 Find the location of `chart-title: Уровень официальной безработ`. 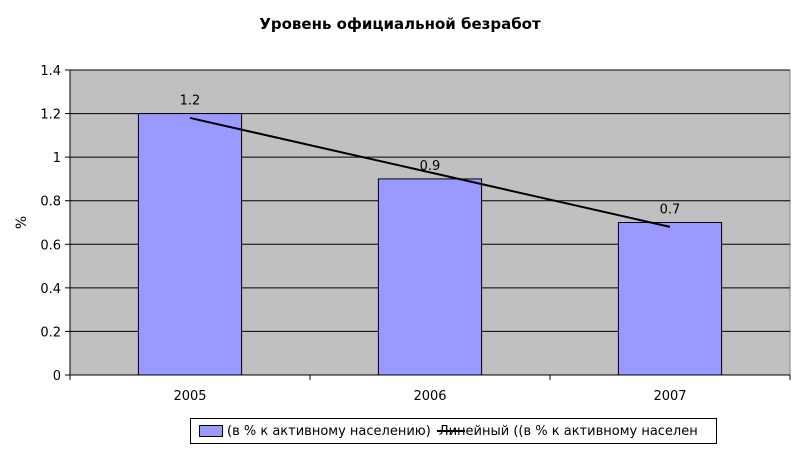

chart-title: Уровень официальной безработ is located at coordinates (400, 24).